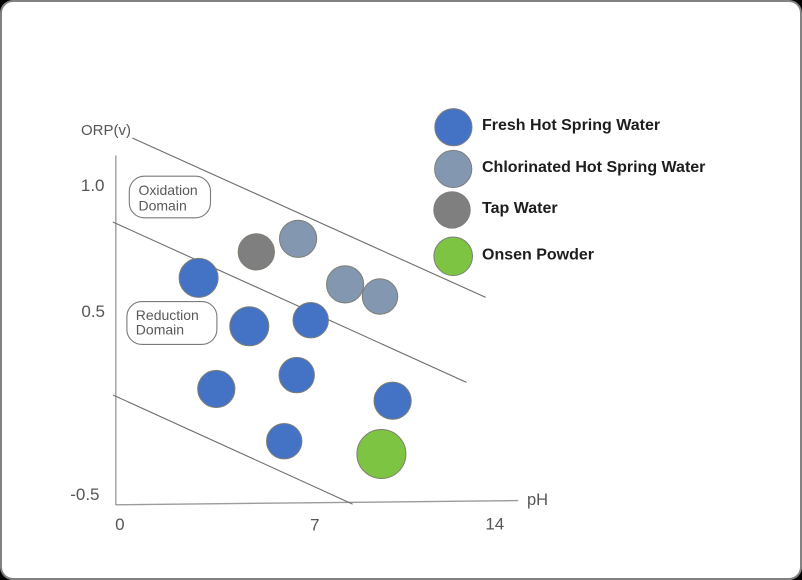 The image size is (802, 580). Describe the element at coordinates (119, 524) in the screenshot. I see `svg-text: 0` at that location.